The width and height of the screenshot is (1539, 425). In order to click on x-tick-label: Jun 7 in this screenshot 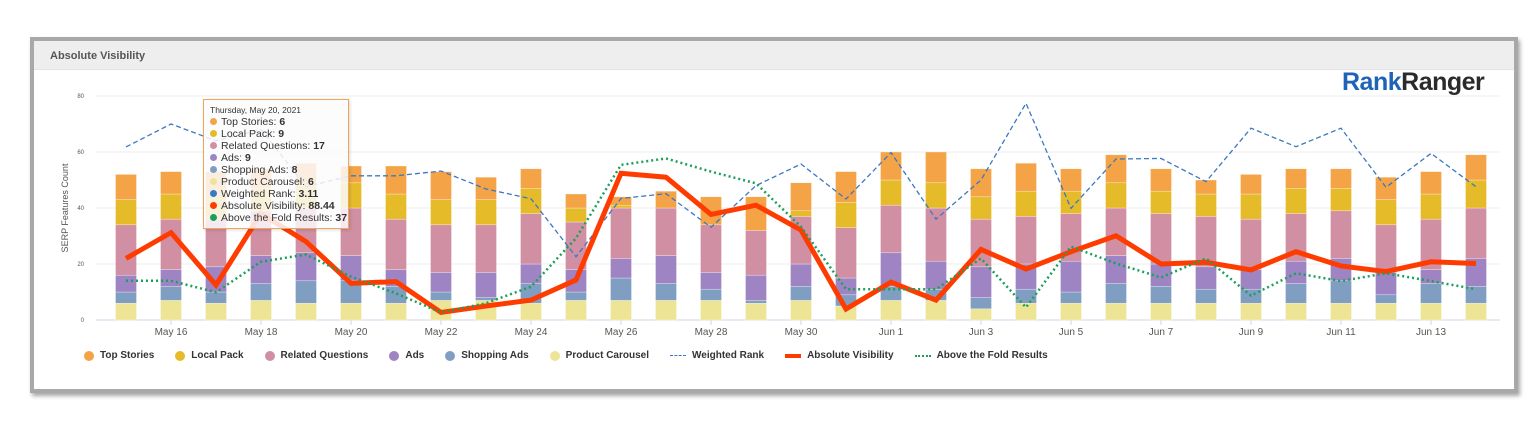, I will do `click(1161, 332)`.